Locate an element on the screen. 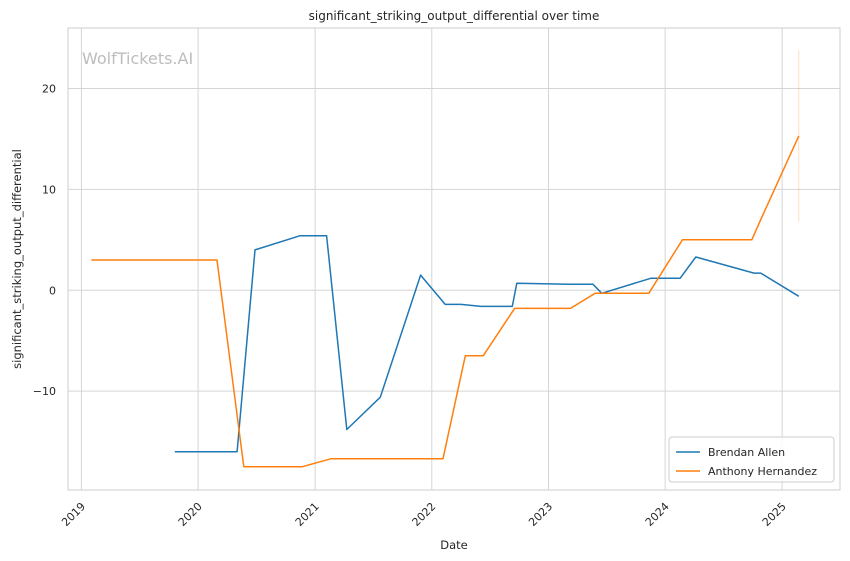 The image size is (850, 561). x-tick-labels: 2019 2020 2021 2022 2023 2024 2025 is located at coordinates (424, 514).